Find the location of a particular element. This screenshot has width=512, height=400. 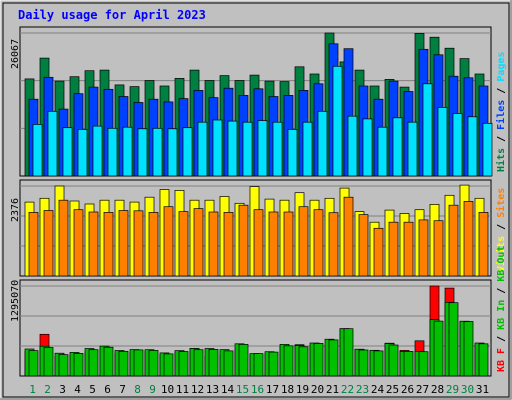

legend-hits: Hits is located at coordinates (501, 160).